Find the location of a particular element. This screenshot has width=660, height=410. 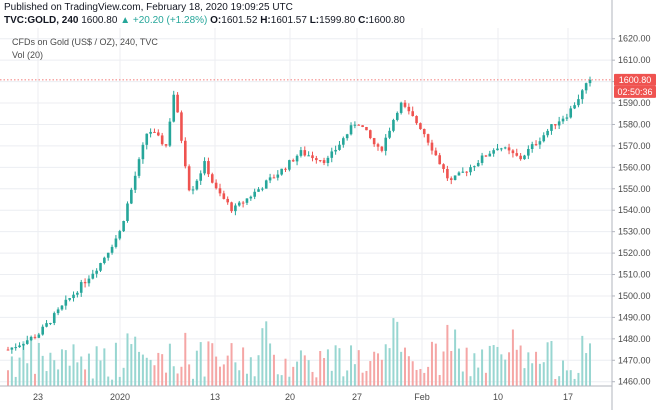

last-price-badge is located at coordinates (635, 79).